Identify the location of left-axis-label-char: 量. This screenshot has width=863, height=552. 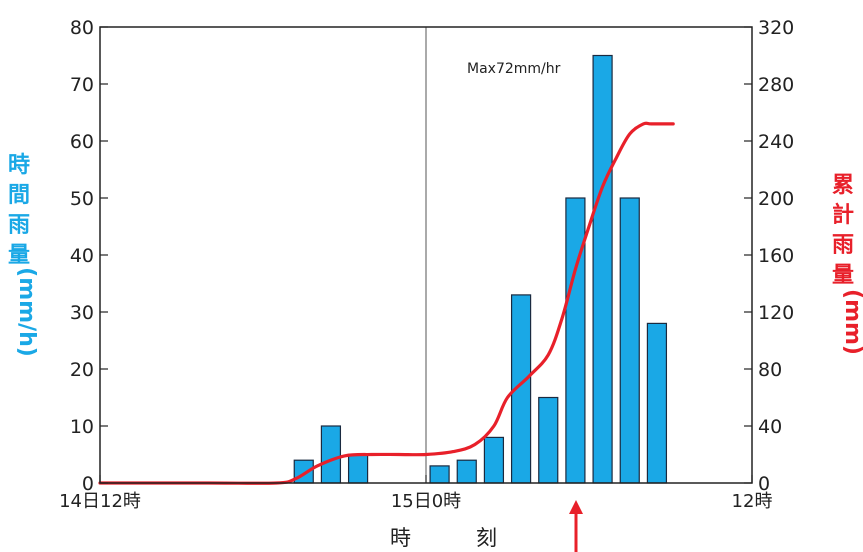
(19, 255).